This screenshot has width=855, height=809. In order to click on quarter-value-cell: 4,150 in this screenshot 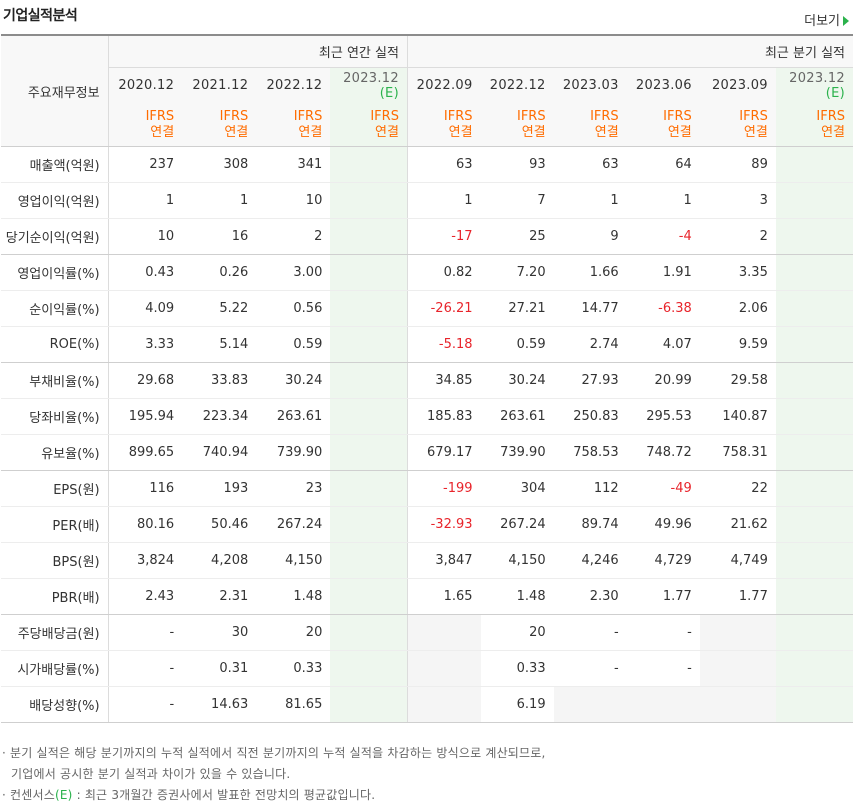, I will do `click(517, 560)`.